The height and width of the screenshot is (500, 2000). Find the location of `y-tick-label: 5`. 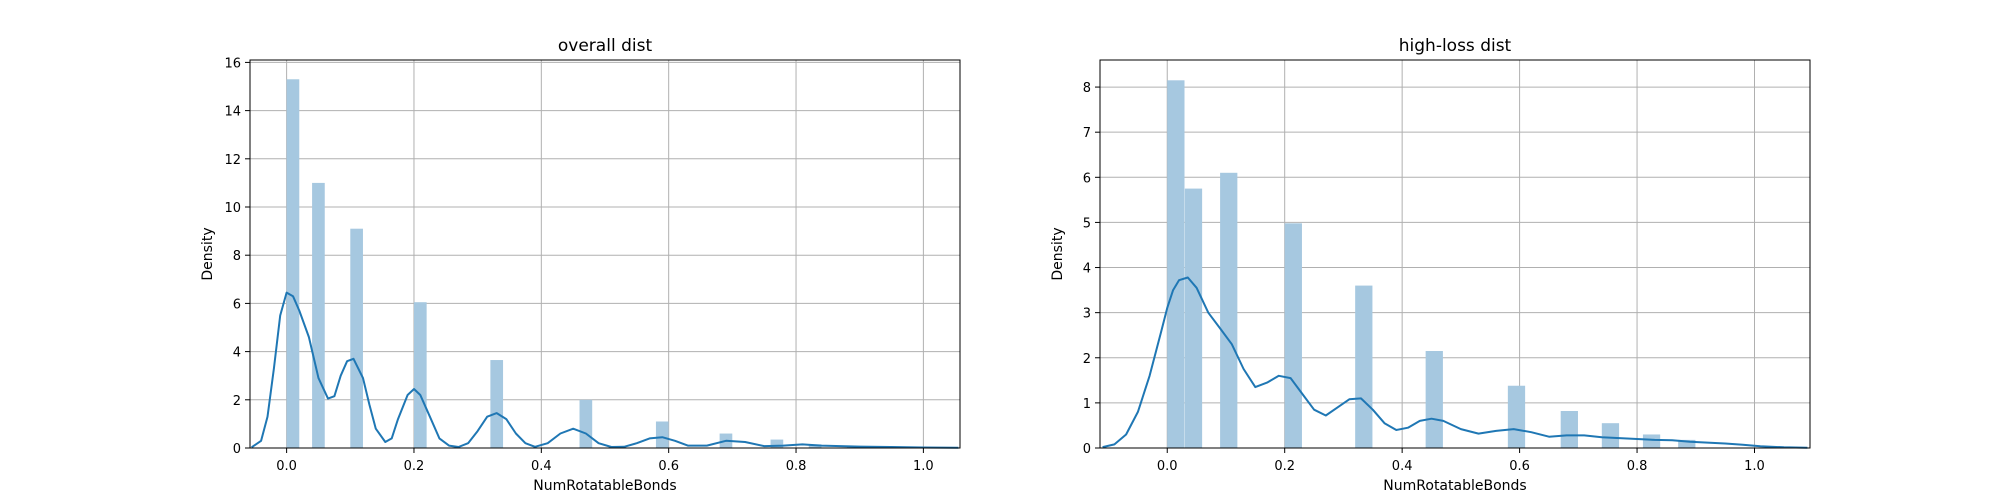

y-tick-label: 5 is located at coordinates (1087, 223).